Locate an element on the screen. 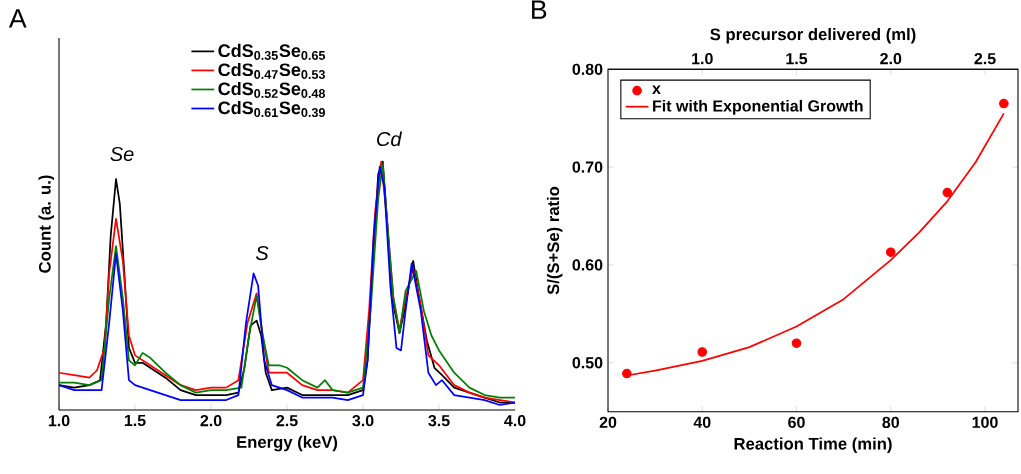 The width and height of the screenshot is (1021, 474). x-tick-label: 1.0 is located at coordinates (59, 420).